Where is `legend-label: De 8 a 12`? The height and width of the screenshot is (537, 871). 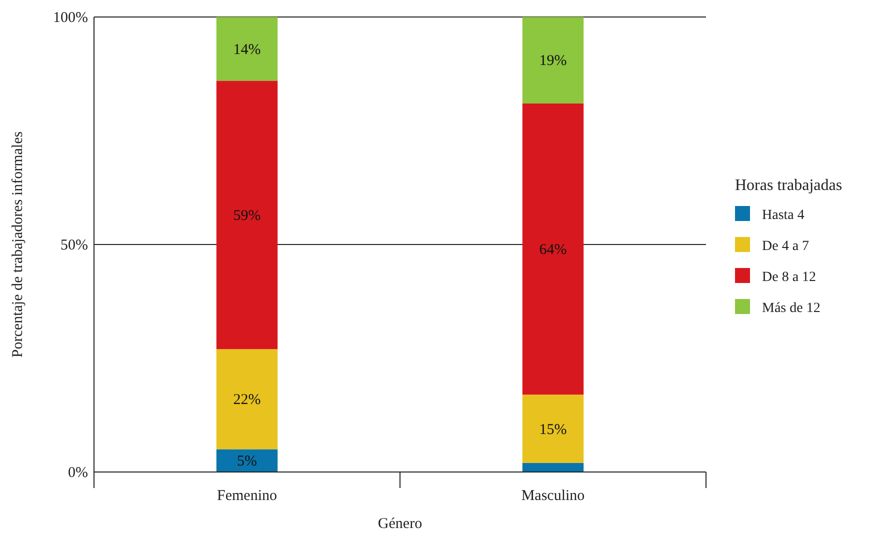 legend-label: De 8 a 12 is located at coordinates (789, 277).